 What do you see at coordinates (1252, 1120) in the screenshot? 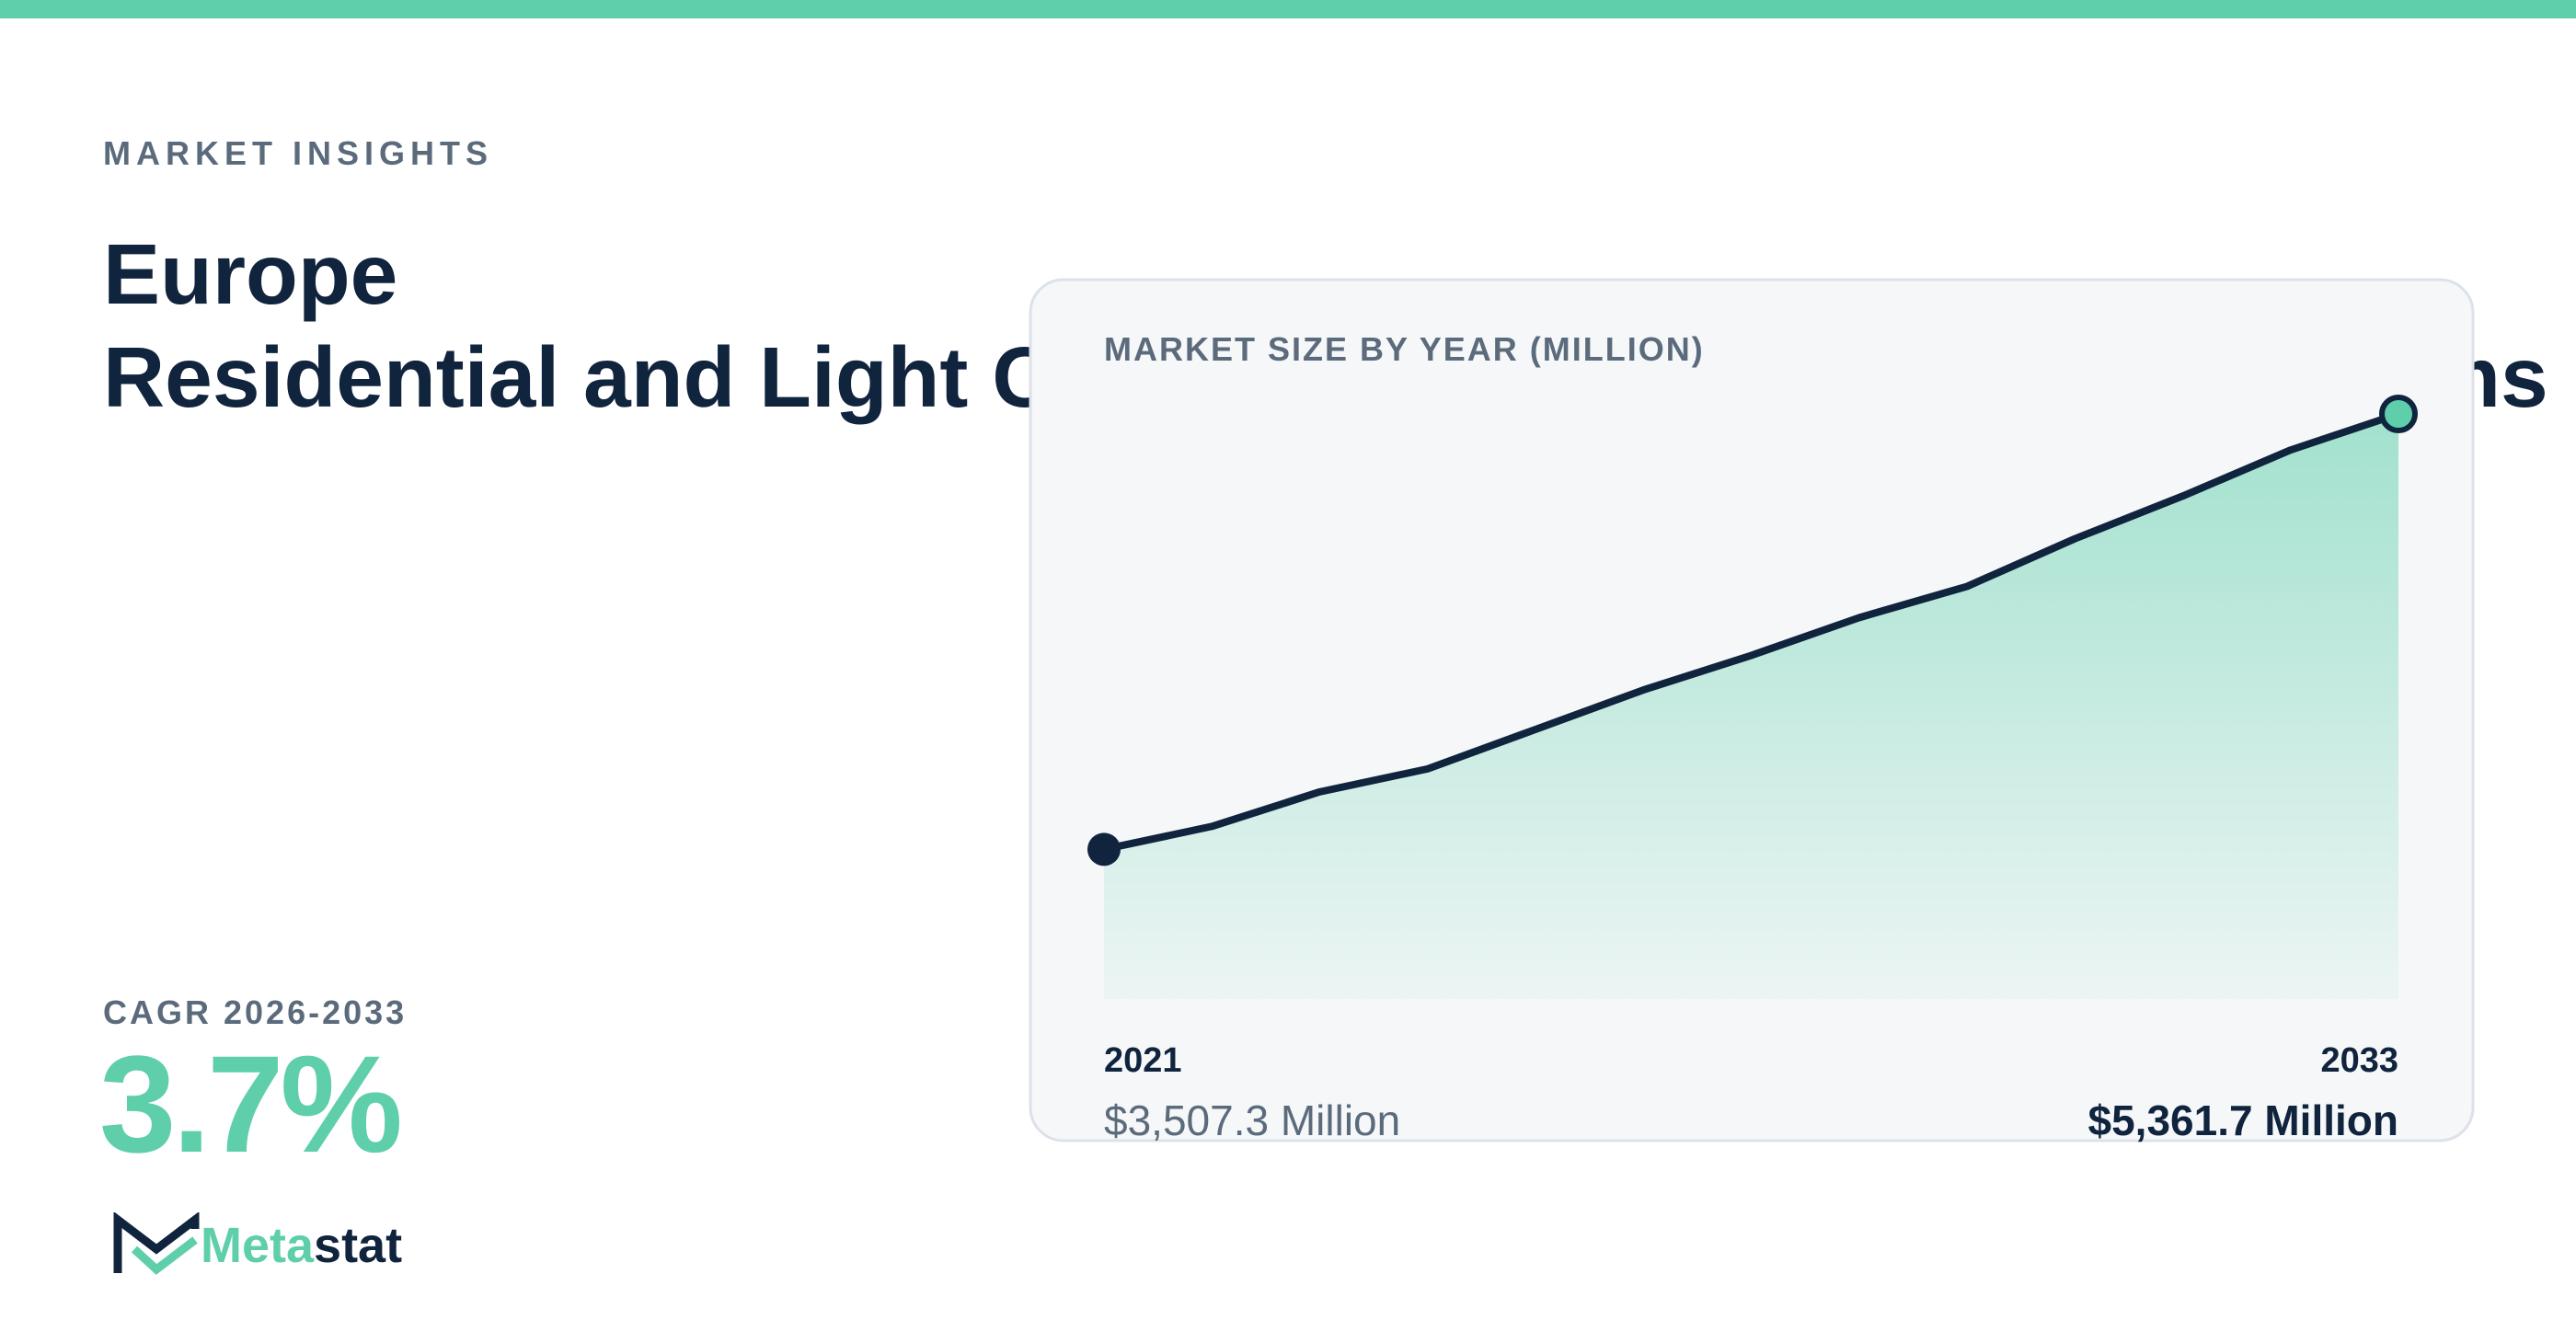
I see `value-label: $3,507.3 Million` at bounding box center [1252, 1120].